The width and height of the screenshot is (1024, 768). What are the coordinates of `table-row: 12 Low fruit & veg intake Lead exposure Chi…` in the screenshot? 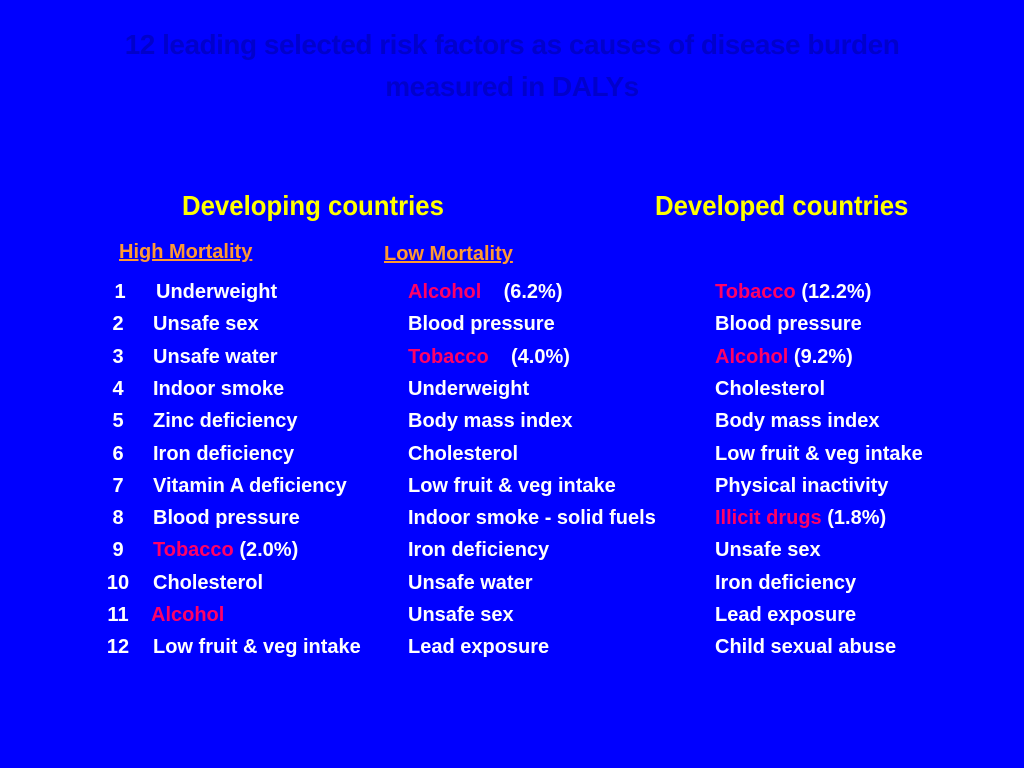 It's located at (512, 647).